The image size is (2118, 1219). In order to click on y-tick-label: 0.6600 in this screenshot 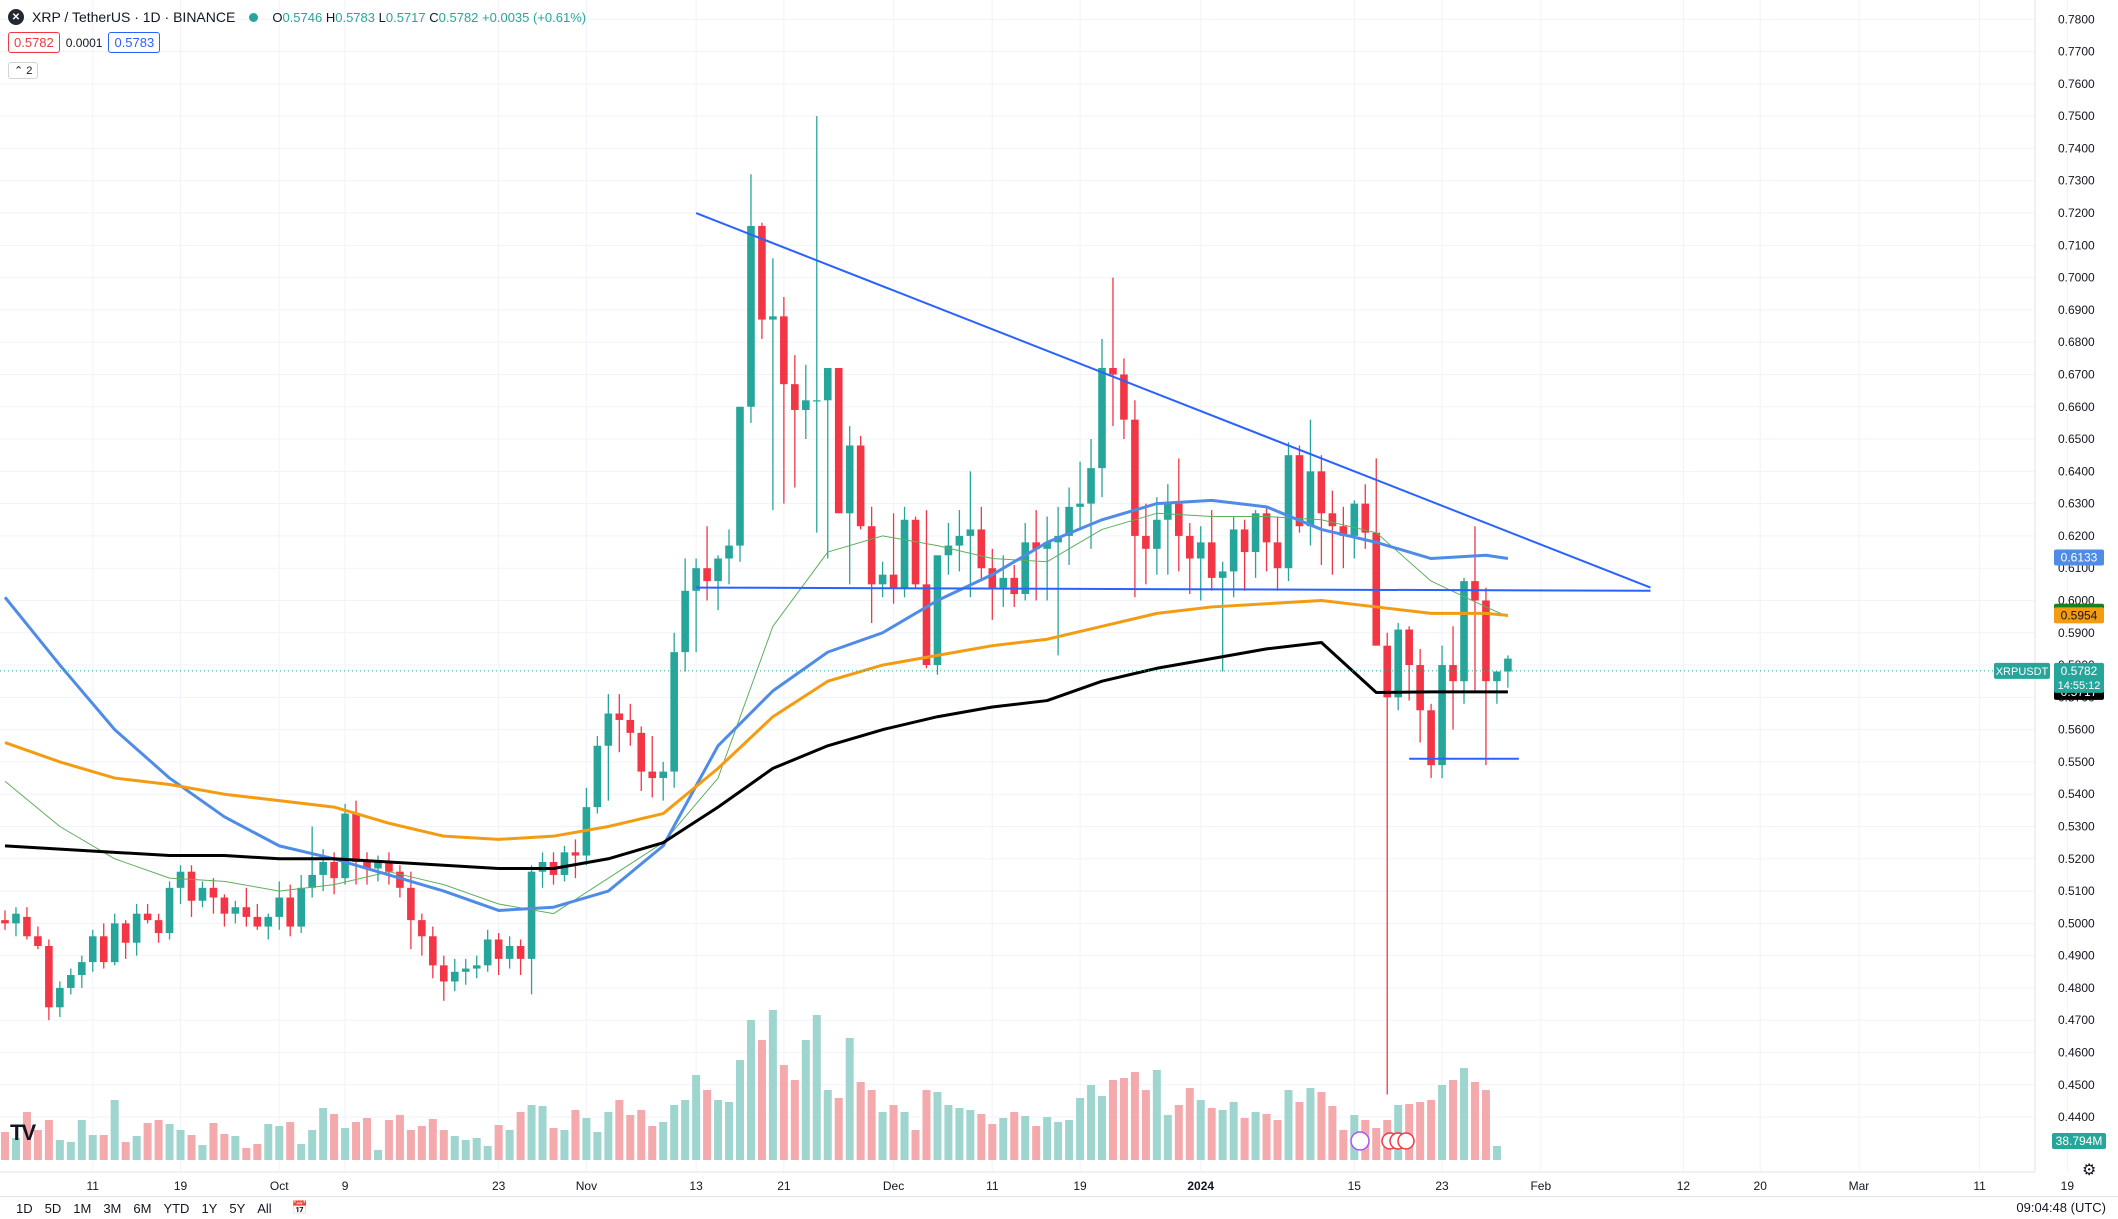, I will do `click(2076, 407)`.